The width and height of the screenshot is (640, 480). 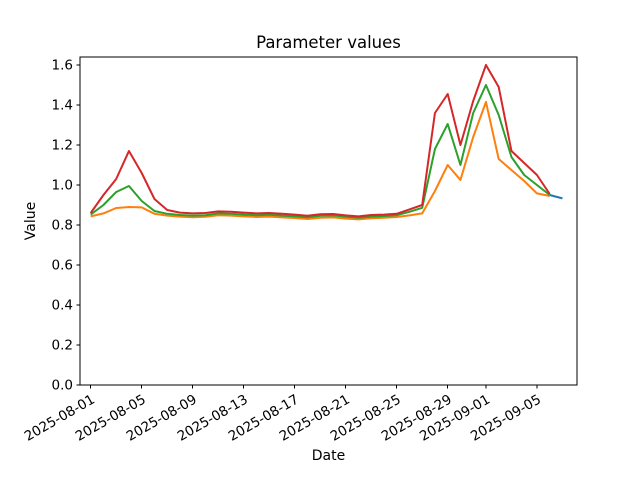 What do you see at coordinates (328, 42) in the screenshot?
I see `chart-title: Parameter values` at bounding box center [328, 42].